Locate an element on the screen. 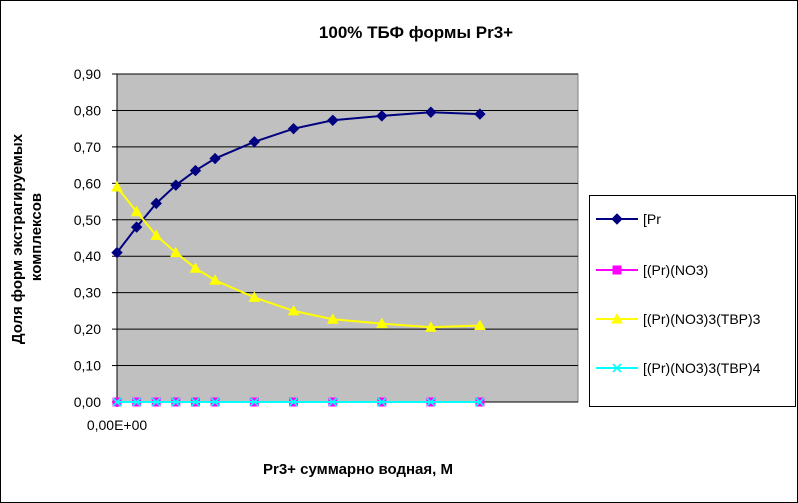 The height and width of the screenshot is (503, 798). y-tick-label: 0,70 is located at coordinates (87, 147).